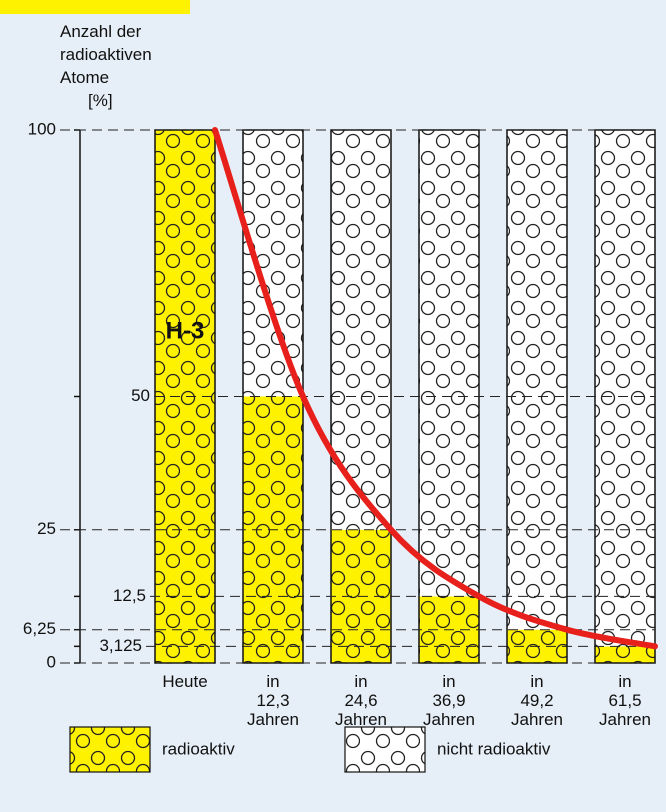  What do you see at coordinates (361, 700) in the screenshot?
I see `x-tick-label: in 24,6 Jahren` at bounding box center [361, 700].